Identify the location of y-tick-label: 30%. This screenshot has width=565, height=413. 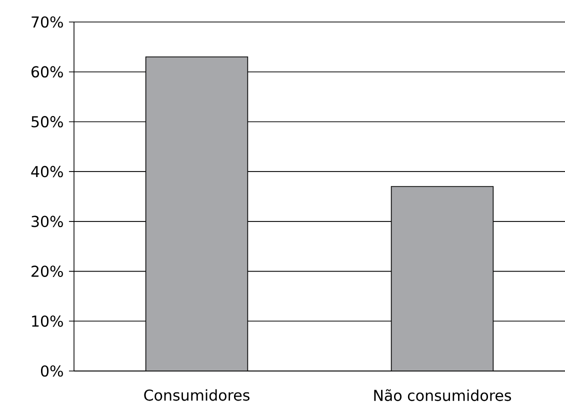
(47, 222).